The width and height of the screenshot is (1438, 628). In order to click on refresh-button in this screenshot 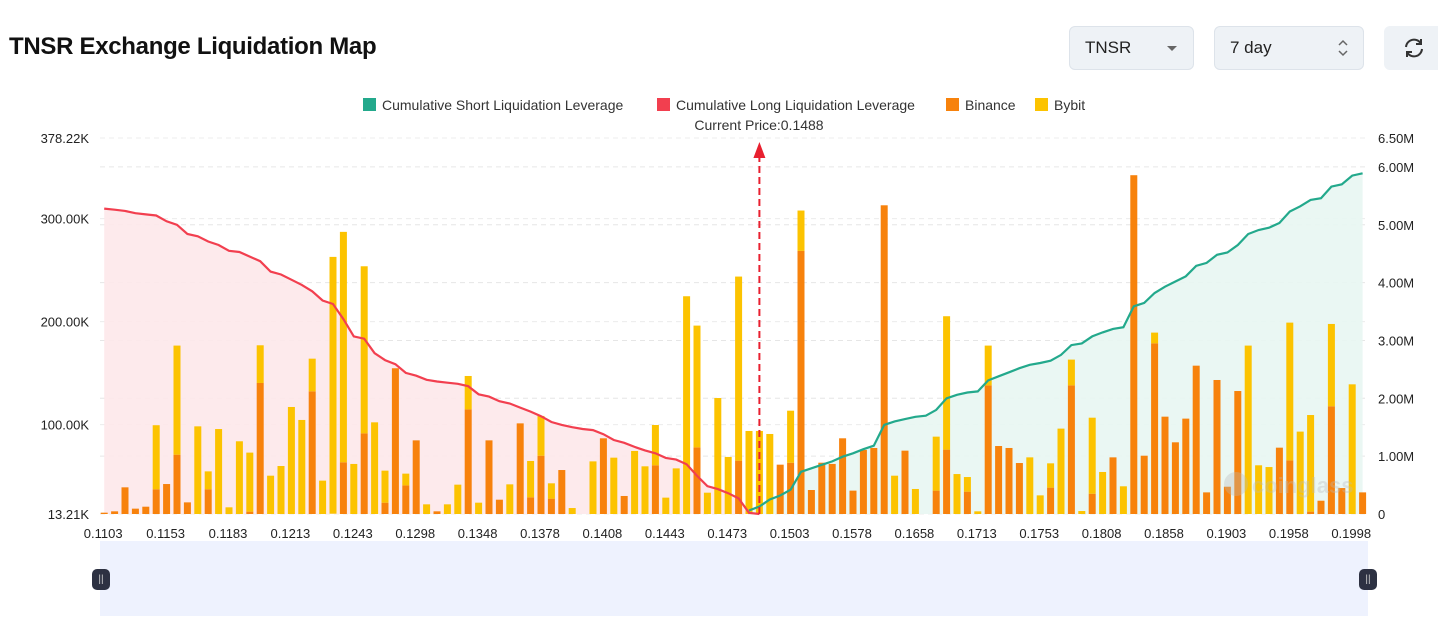, I will do `click(1411, 48)`.